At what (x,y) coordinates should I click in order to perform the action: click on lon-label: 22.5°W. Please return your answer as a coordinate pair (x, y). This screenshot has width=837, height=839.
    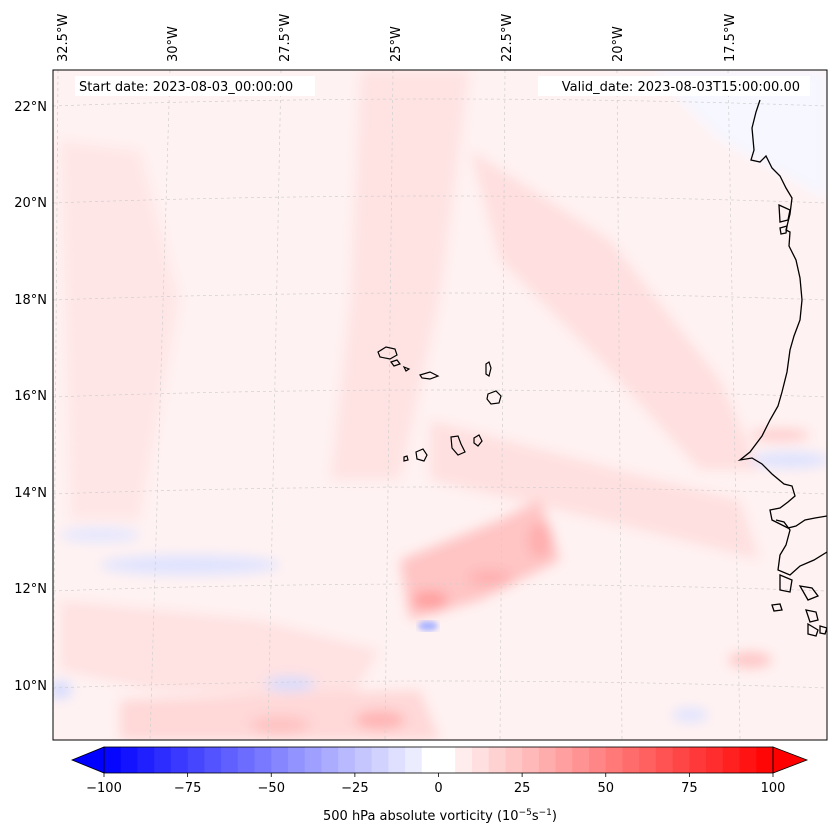
    Looking at the image, I should click on (507, 38).